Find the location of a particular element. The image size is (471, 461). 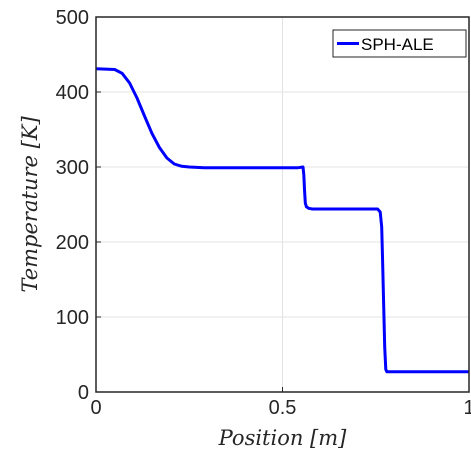

y-tick-label: 0 is located at coordinates (83, 393).